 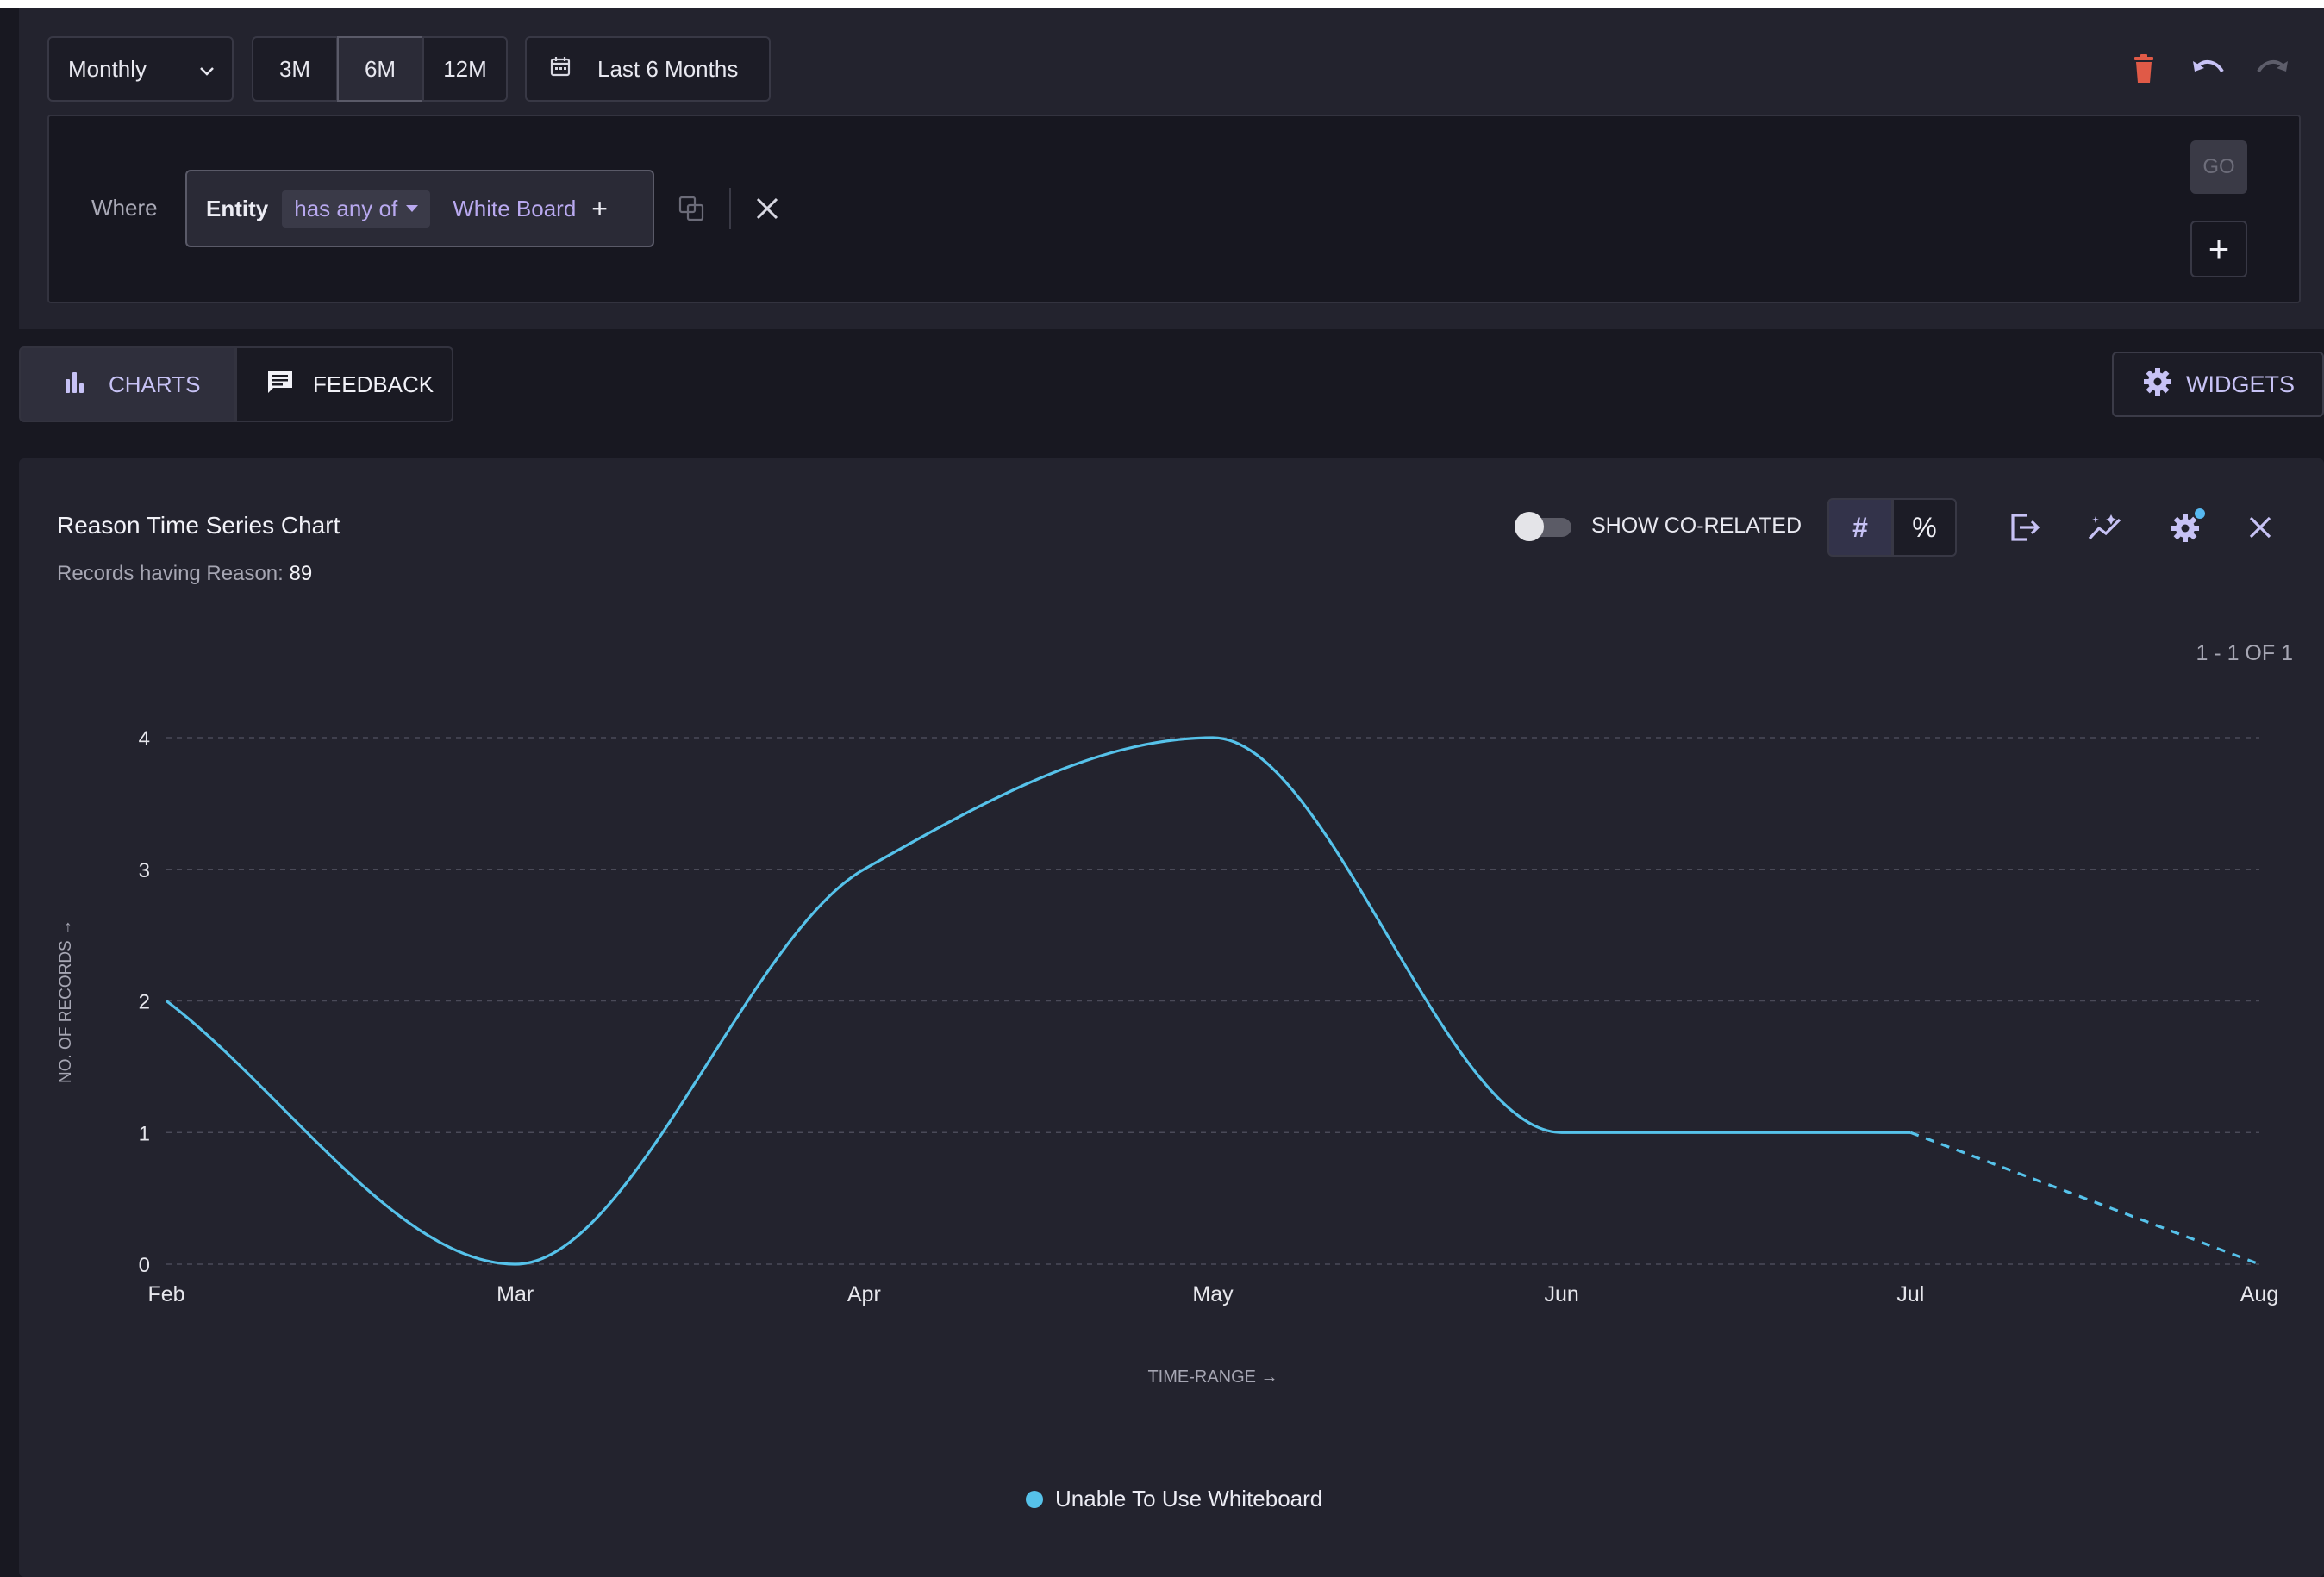 What do you see at coordinates (412, 208) in the screenshot?
I see `caret-down-icon` at bounding box center [412, 208].